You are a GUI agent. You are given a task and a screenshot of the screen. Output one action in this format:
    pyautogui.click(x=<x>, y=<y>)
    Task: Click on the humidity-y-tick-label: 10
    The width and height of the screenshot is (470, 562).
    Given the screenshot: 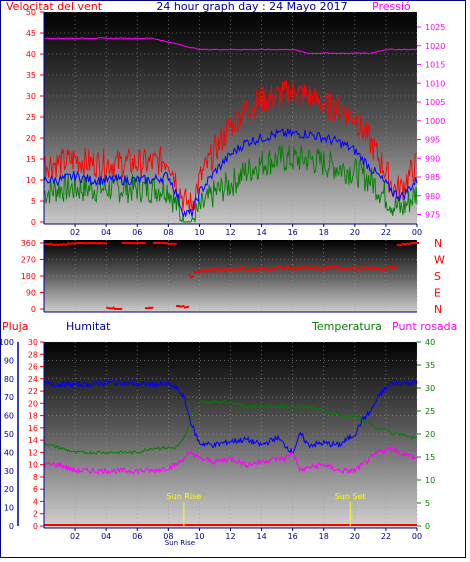 What is the action you would take?
    pyautogui.click(x=9, y=508)
    